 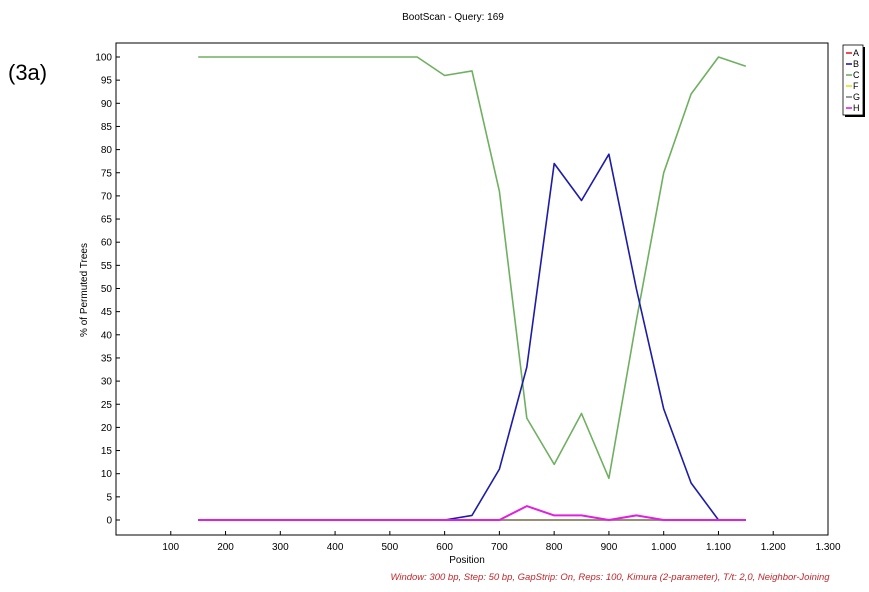 What do you see at coordinates (856, 64) in the screenshot?
I see `legend-label-B: B` at bounding box center [856, 64].